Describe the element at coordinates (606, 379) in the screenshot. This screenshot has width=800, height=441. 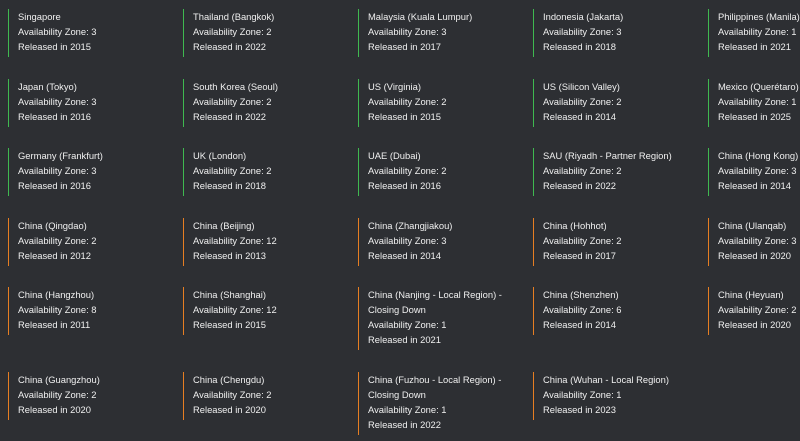
I see `region-name: China (Wuhan - Local Region)` at that location.